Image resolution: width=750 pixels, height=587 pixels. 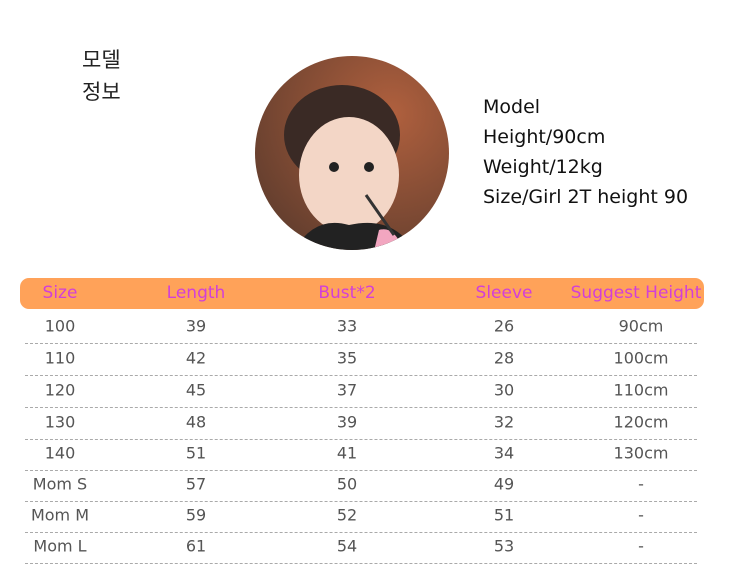 I want to click on model-info: Size/Girl 2T height 90, so click(x=586, y=197).